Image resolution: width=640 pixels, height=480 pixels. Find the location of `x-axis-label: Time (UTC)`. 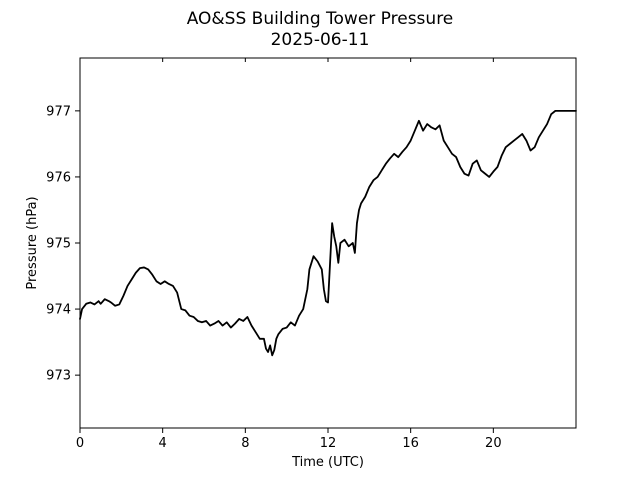

x-axis-label: Time (UTC) is located at coordinates (327, 462).